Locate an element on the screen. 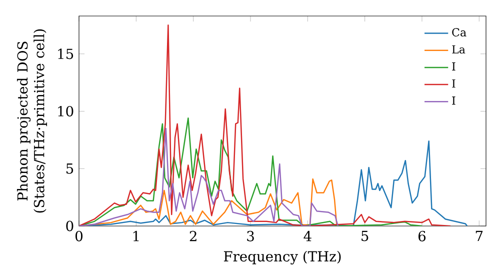  y-tick-label: 5 is located at coordinates (70, 168).